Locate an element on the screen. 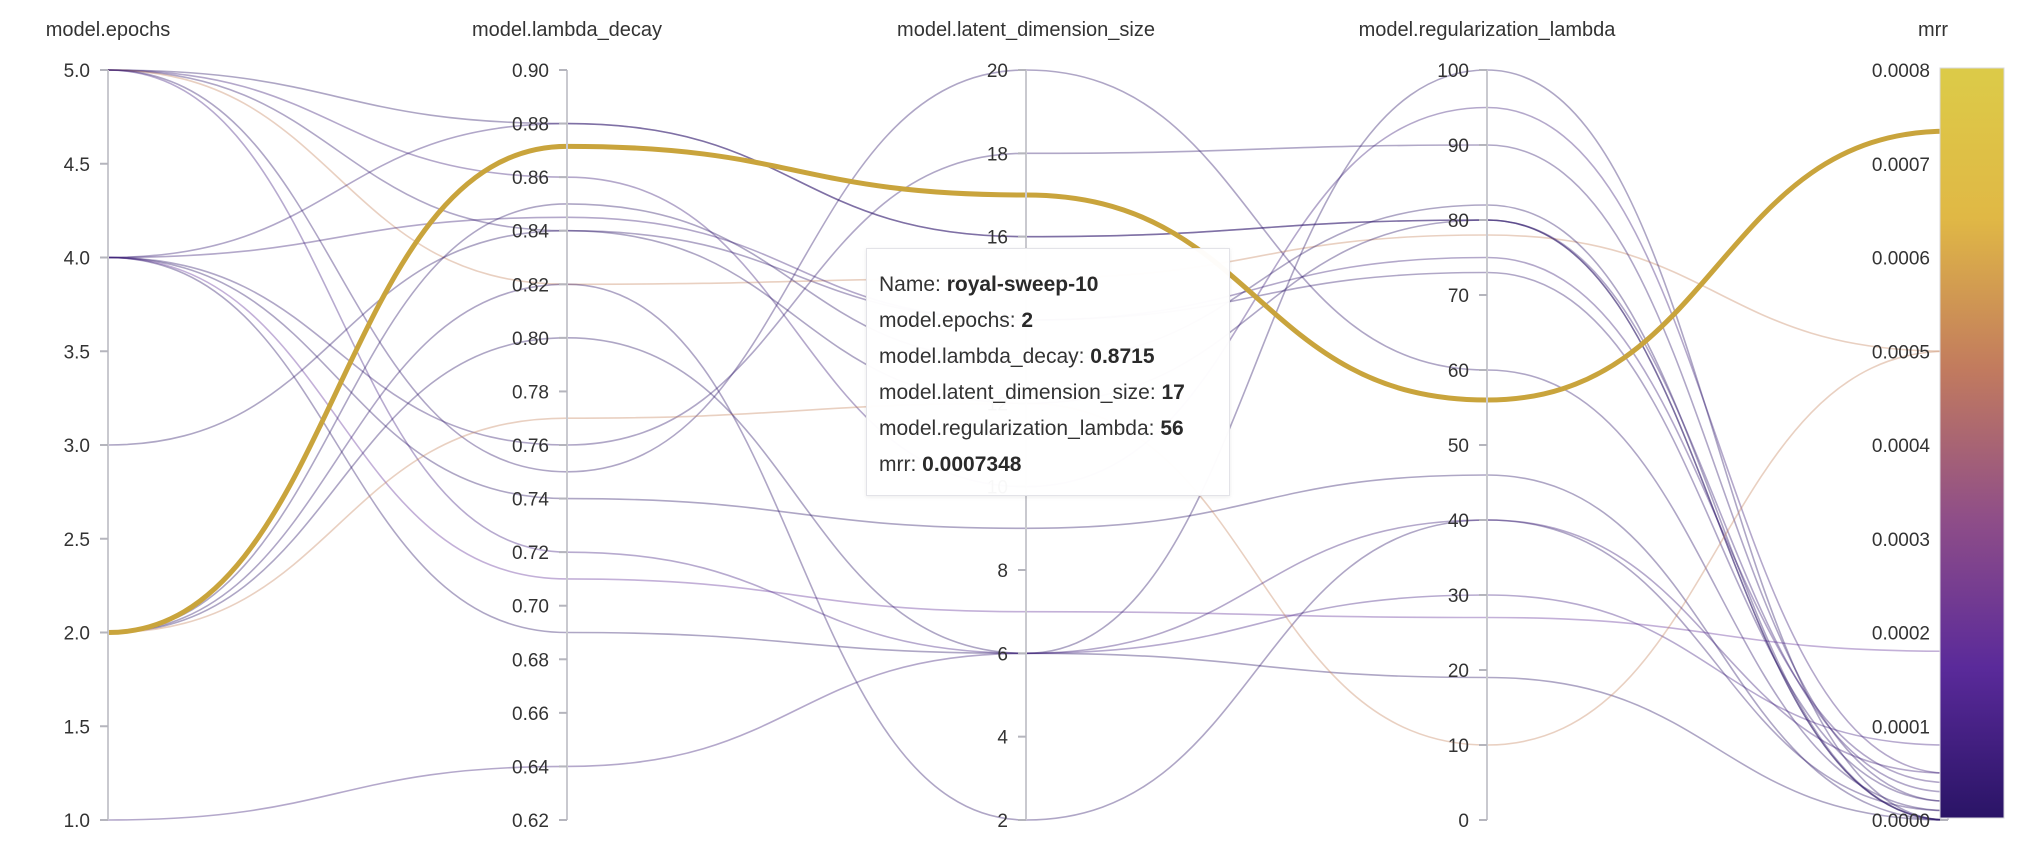 This screenshot has width=2018, height=866. tick-label: 0.0000 is located at coordinates (1901, 821).